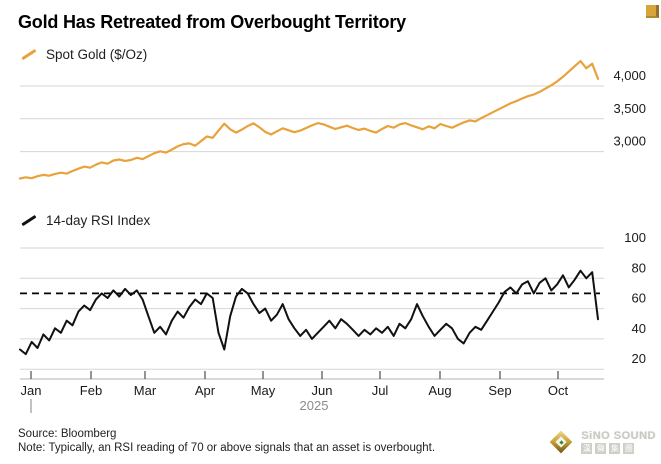 Image resolution: width=661 pixels, height=464 pixels. I want to click on legend-spot-gold-label: Spot Gold ($/Oz), so click(97, 54).